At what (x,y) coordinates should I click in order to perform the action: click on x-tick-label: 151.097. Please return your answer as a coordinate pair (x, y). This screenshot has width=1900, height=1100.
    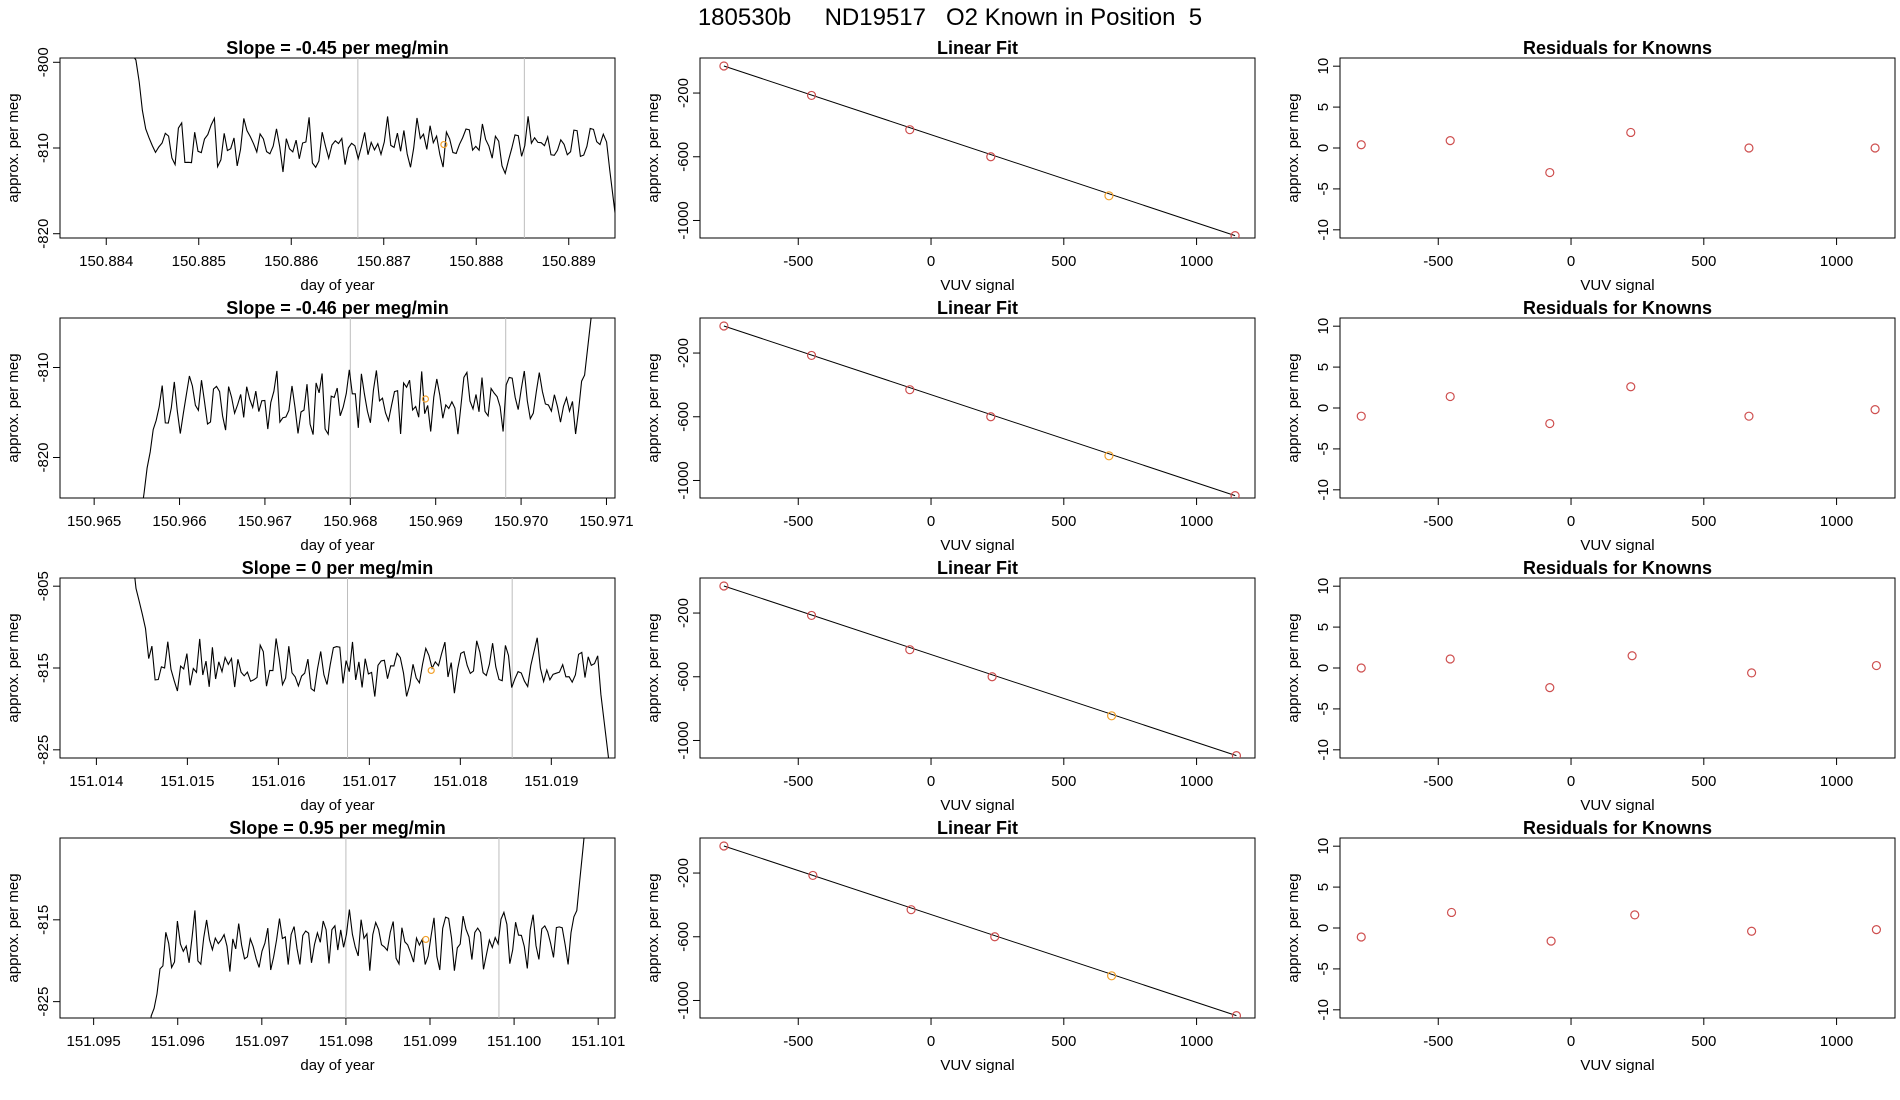
    Looking at the image, I should click on (262, 1041).